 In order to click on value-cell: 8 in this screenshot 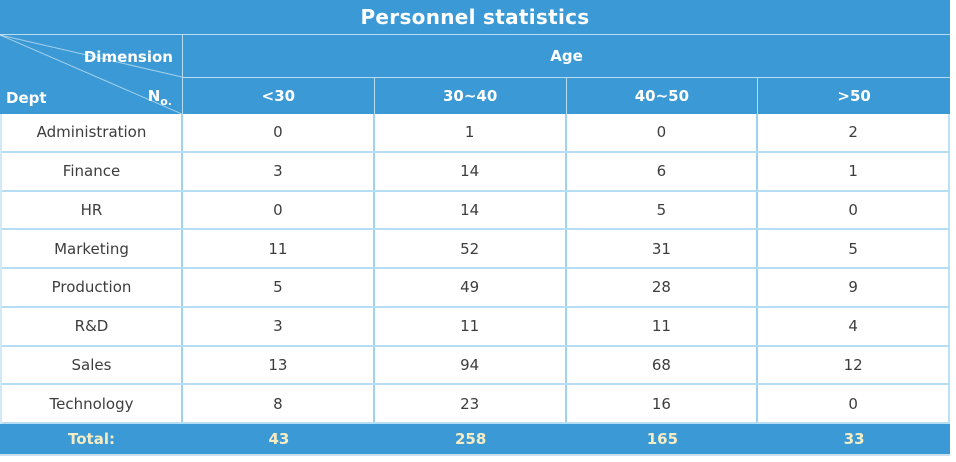, I will do `click(279, 403)`.